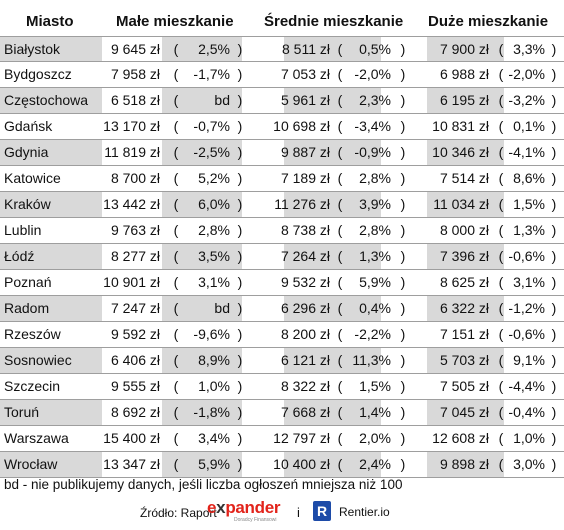 This screenshot has width=564, height=530. I want to click on city-cell: Toruń, so click(22, 412).